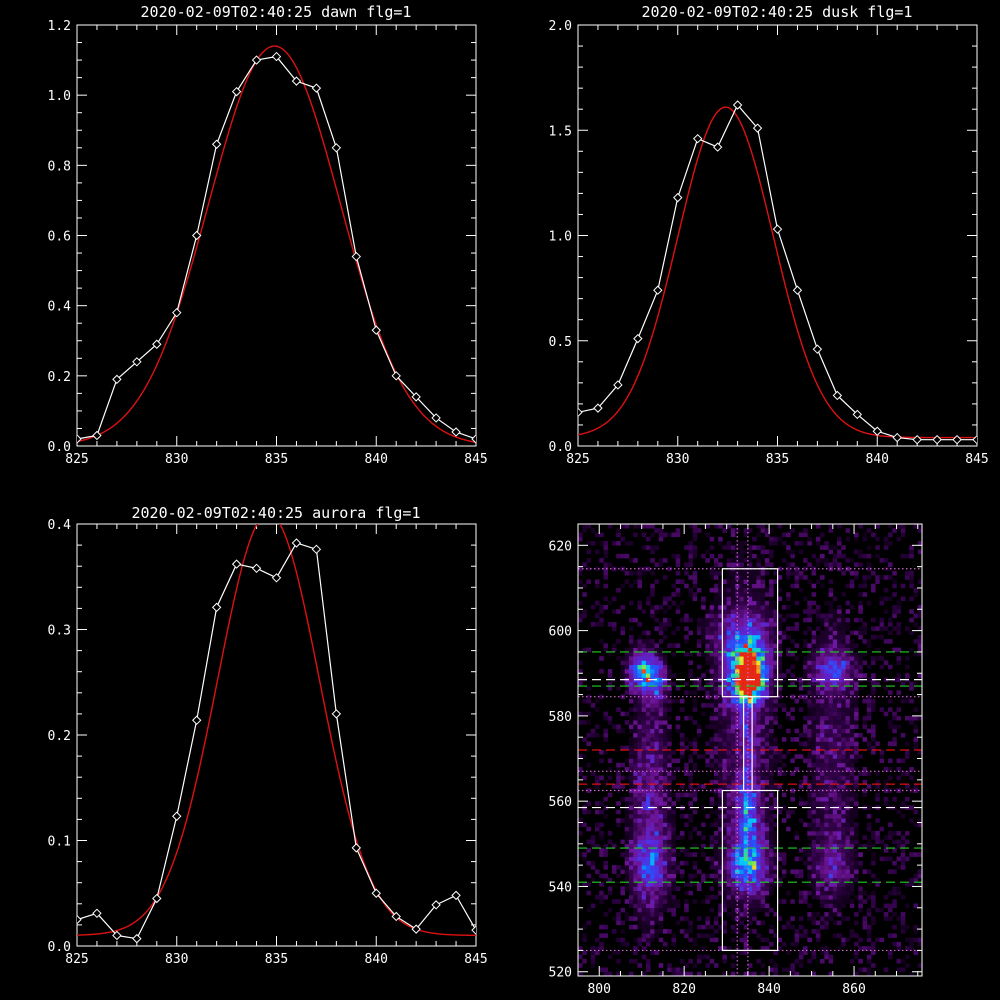 The width and height of the screenshot is (1000, 1000). What do you see at coordinates (216, 607) in the screenshot?
I see `aurora-observed-point` at bounding box center [216, 607].